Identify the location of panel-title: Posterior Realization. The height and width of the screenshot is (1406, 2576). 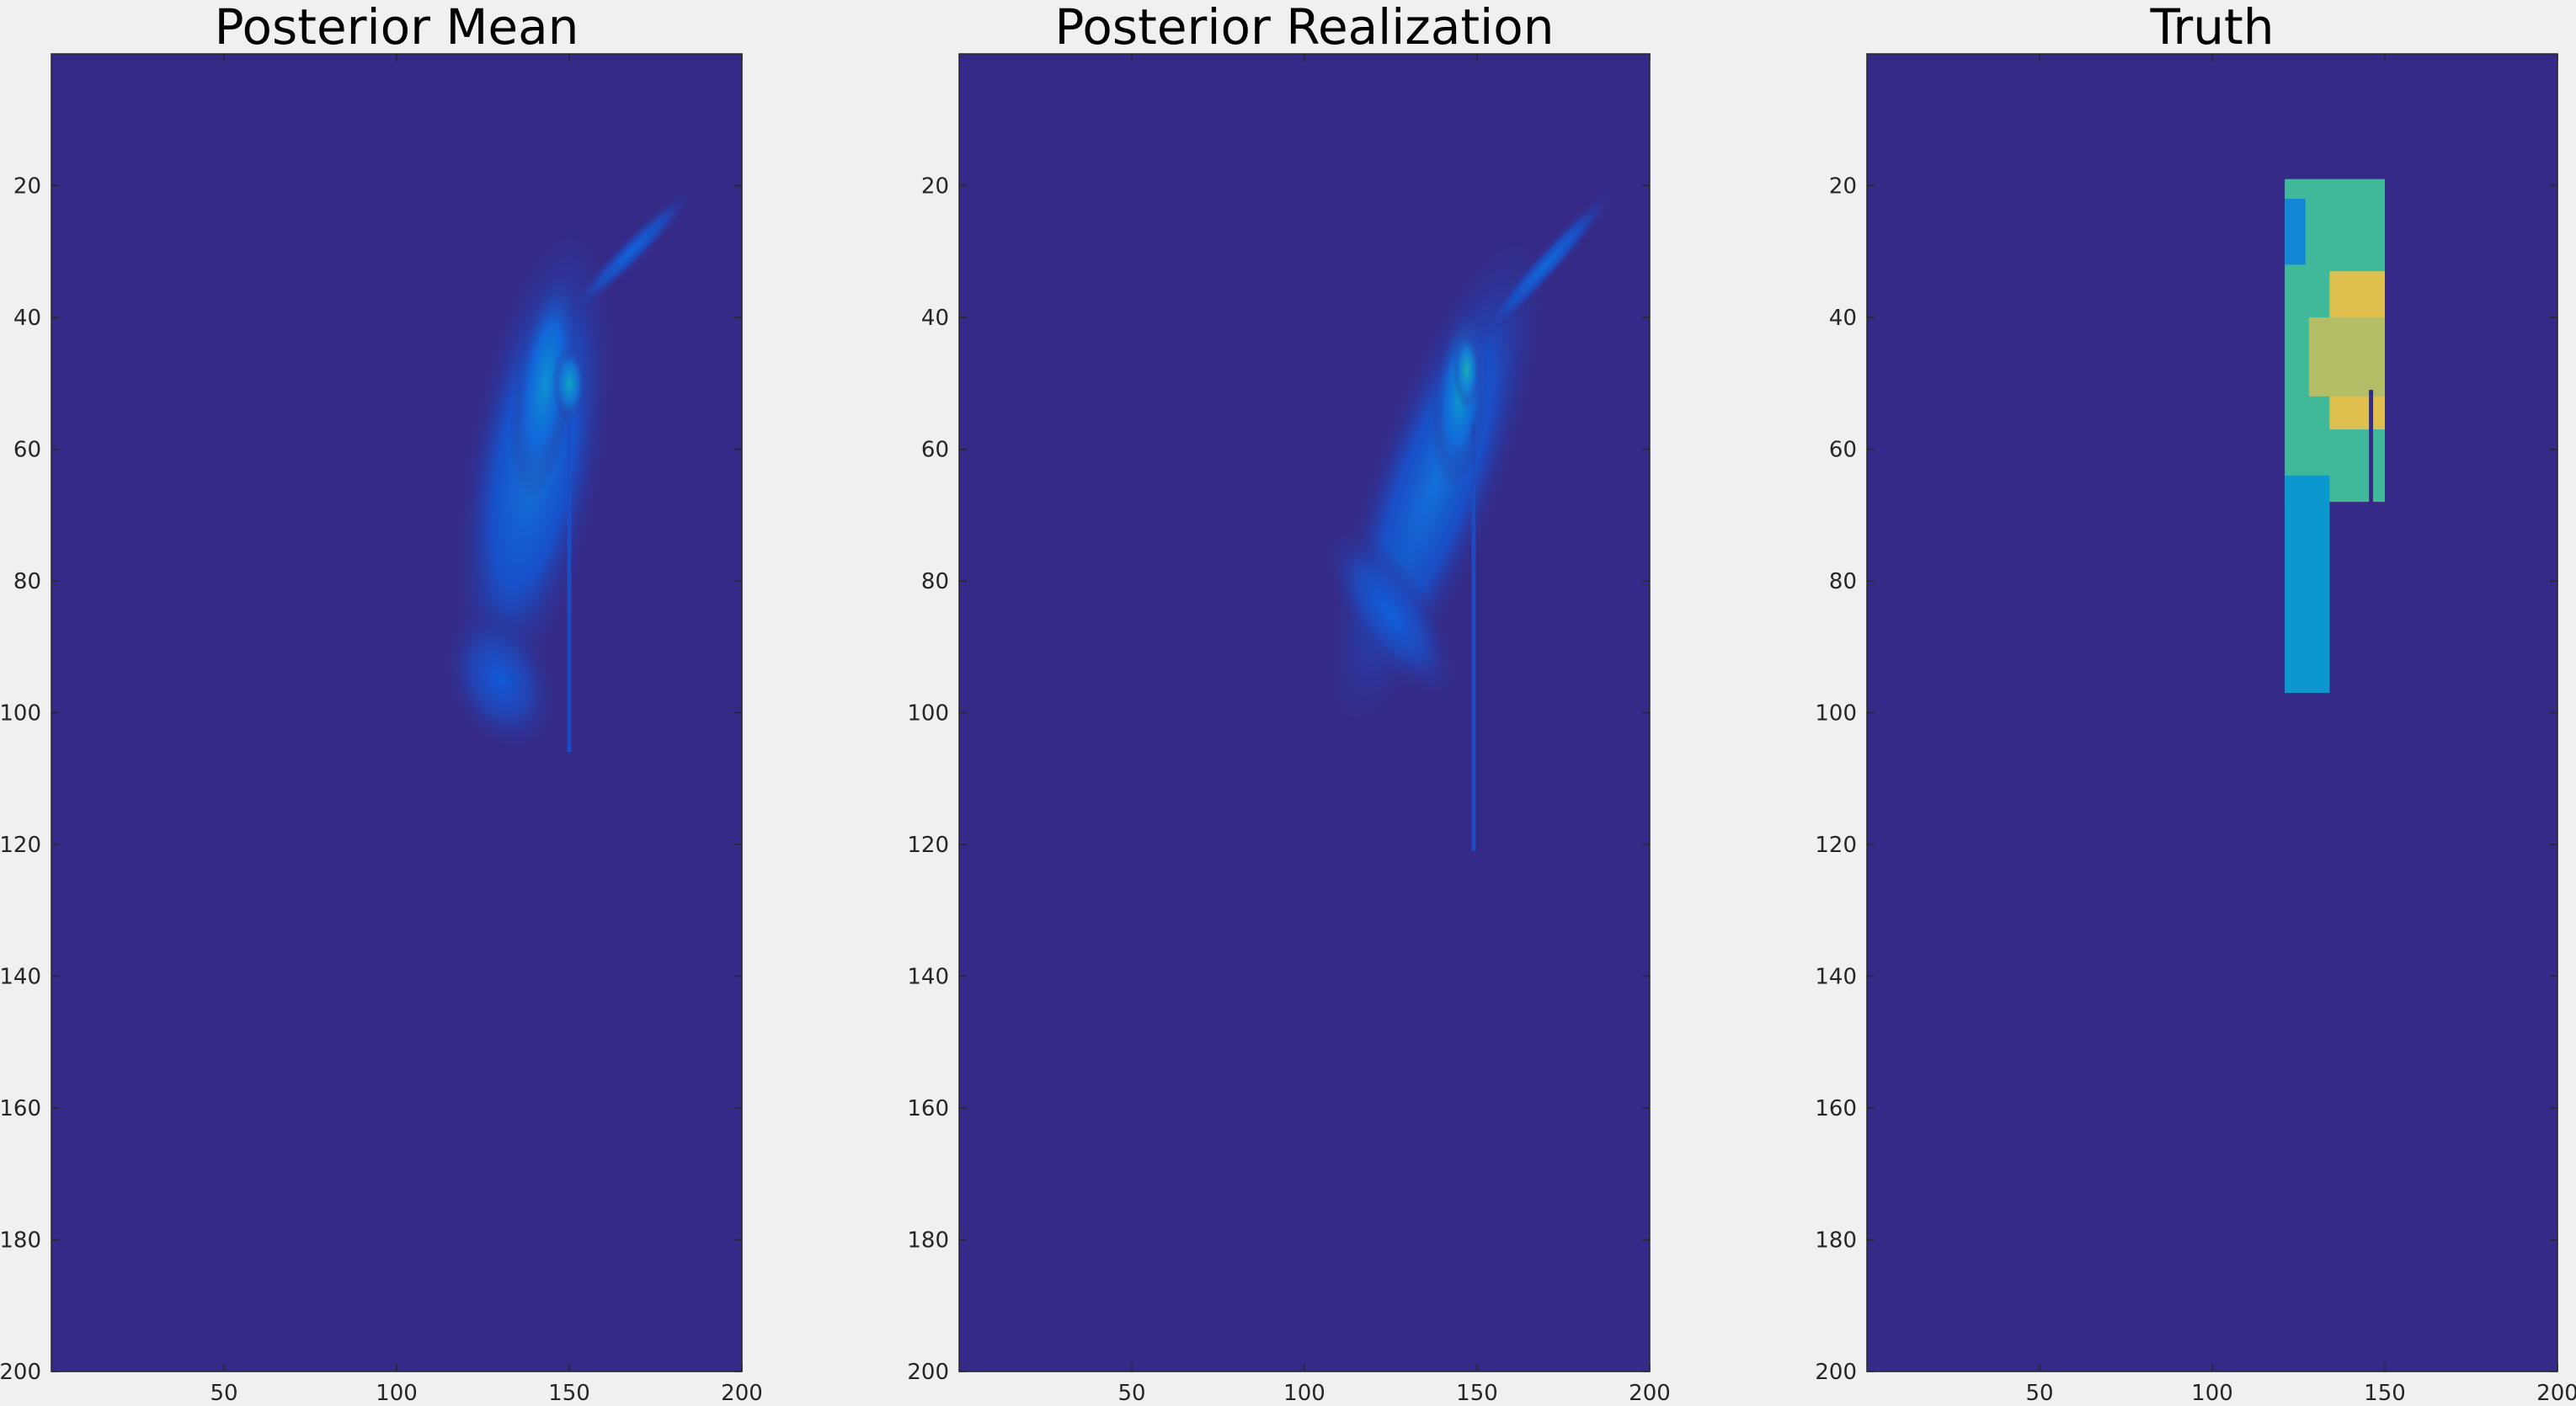
(1305, 28).